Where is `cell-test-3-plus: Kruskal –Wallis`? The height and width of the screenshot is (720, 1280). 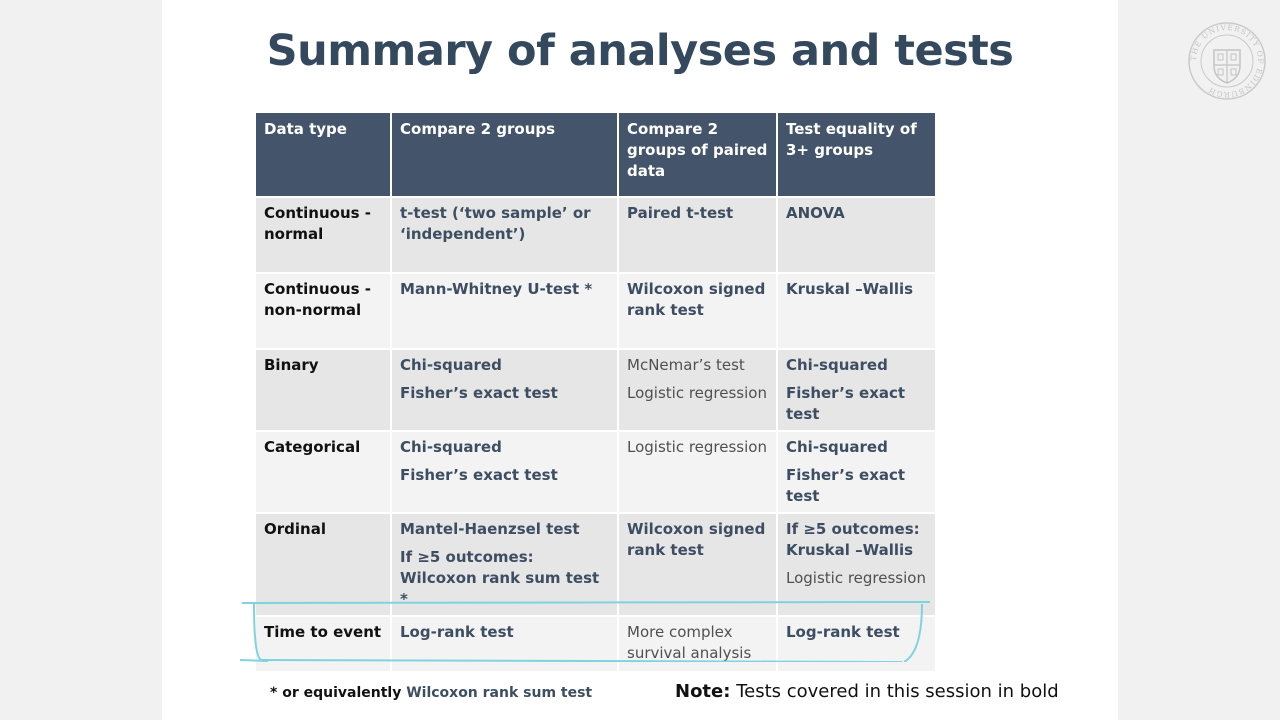
cell-test-3-plus: Kruskal –Wallis is located at coordinates (856, 311).